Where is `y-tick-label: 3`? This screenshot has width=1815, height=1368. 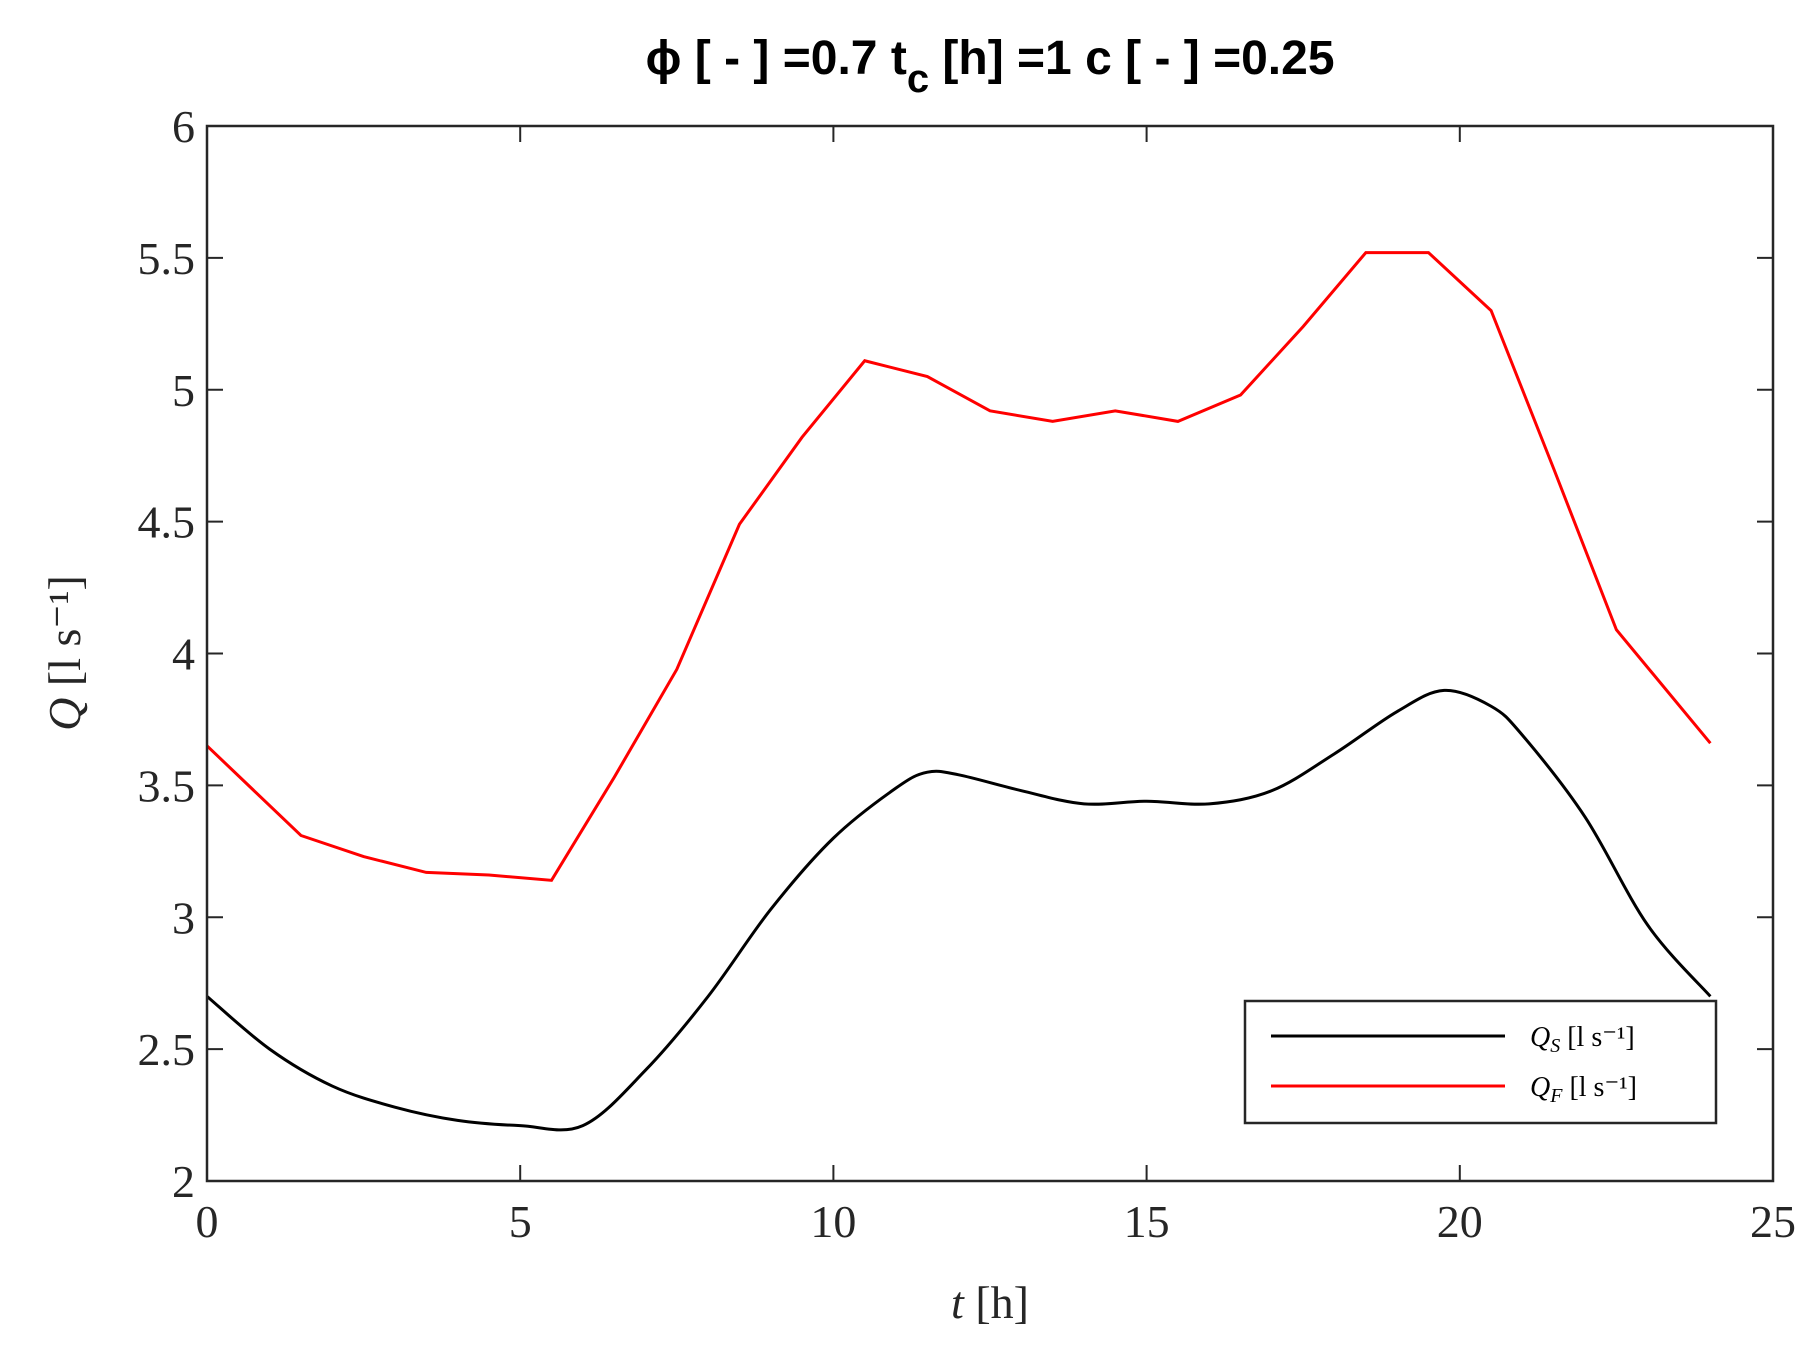 y-tick-label: 3 is located at coordinates (183, 917).